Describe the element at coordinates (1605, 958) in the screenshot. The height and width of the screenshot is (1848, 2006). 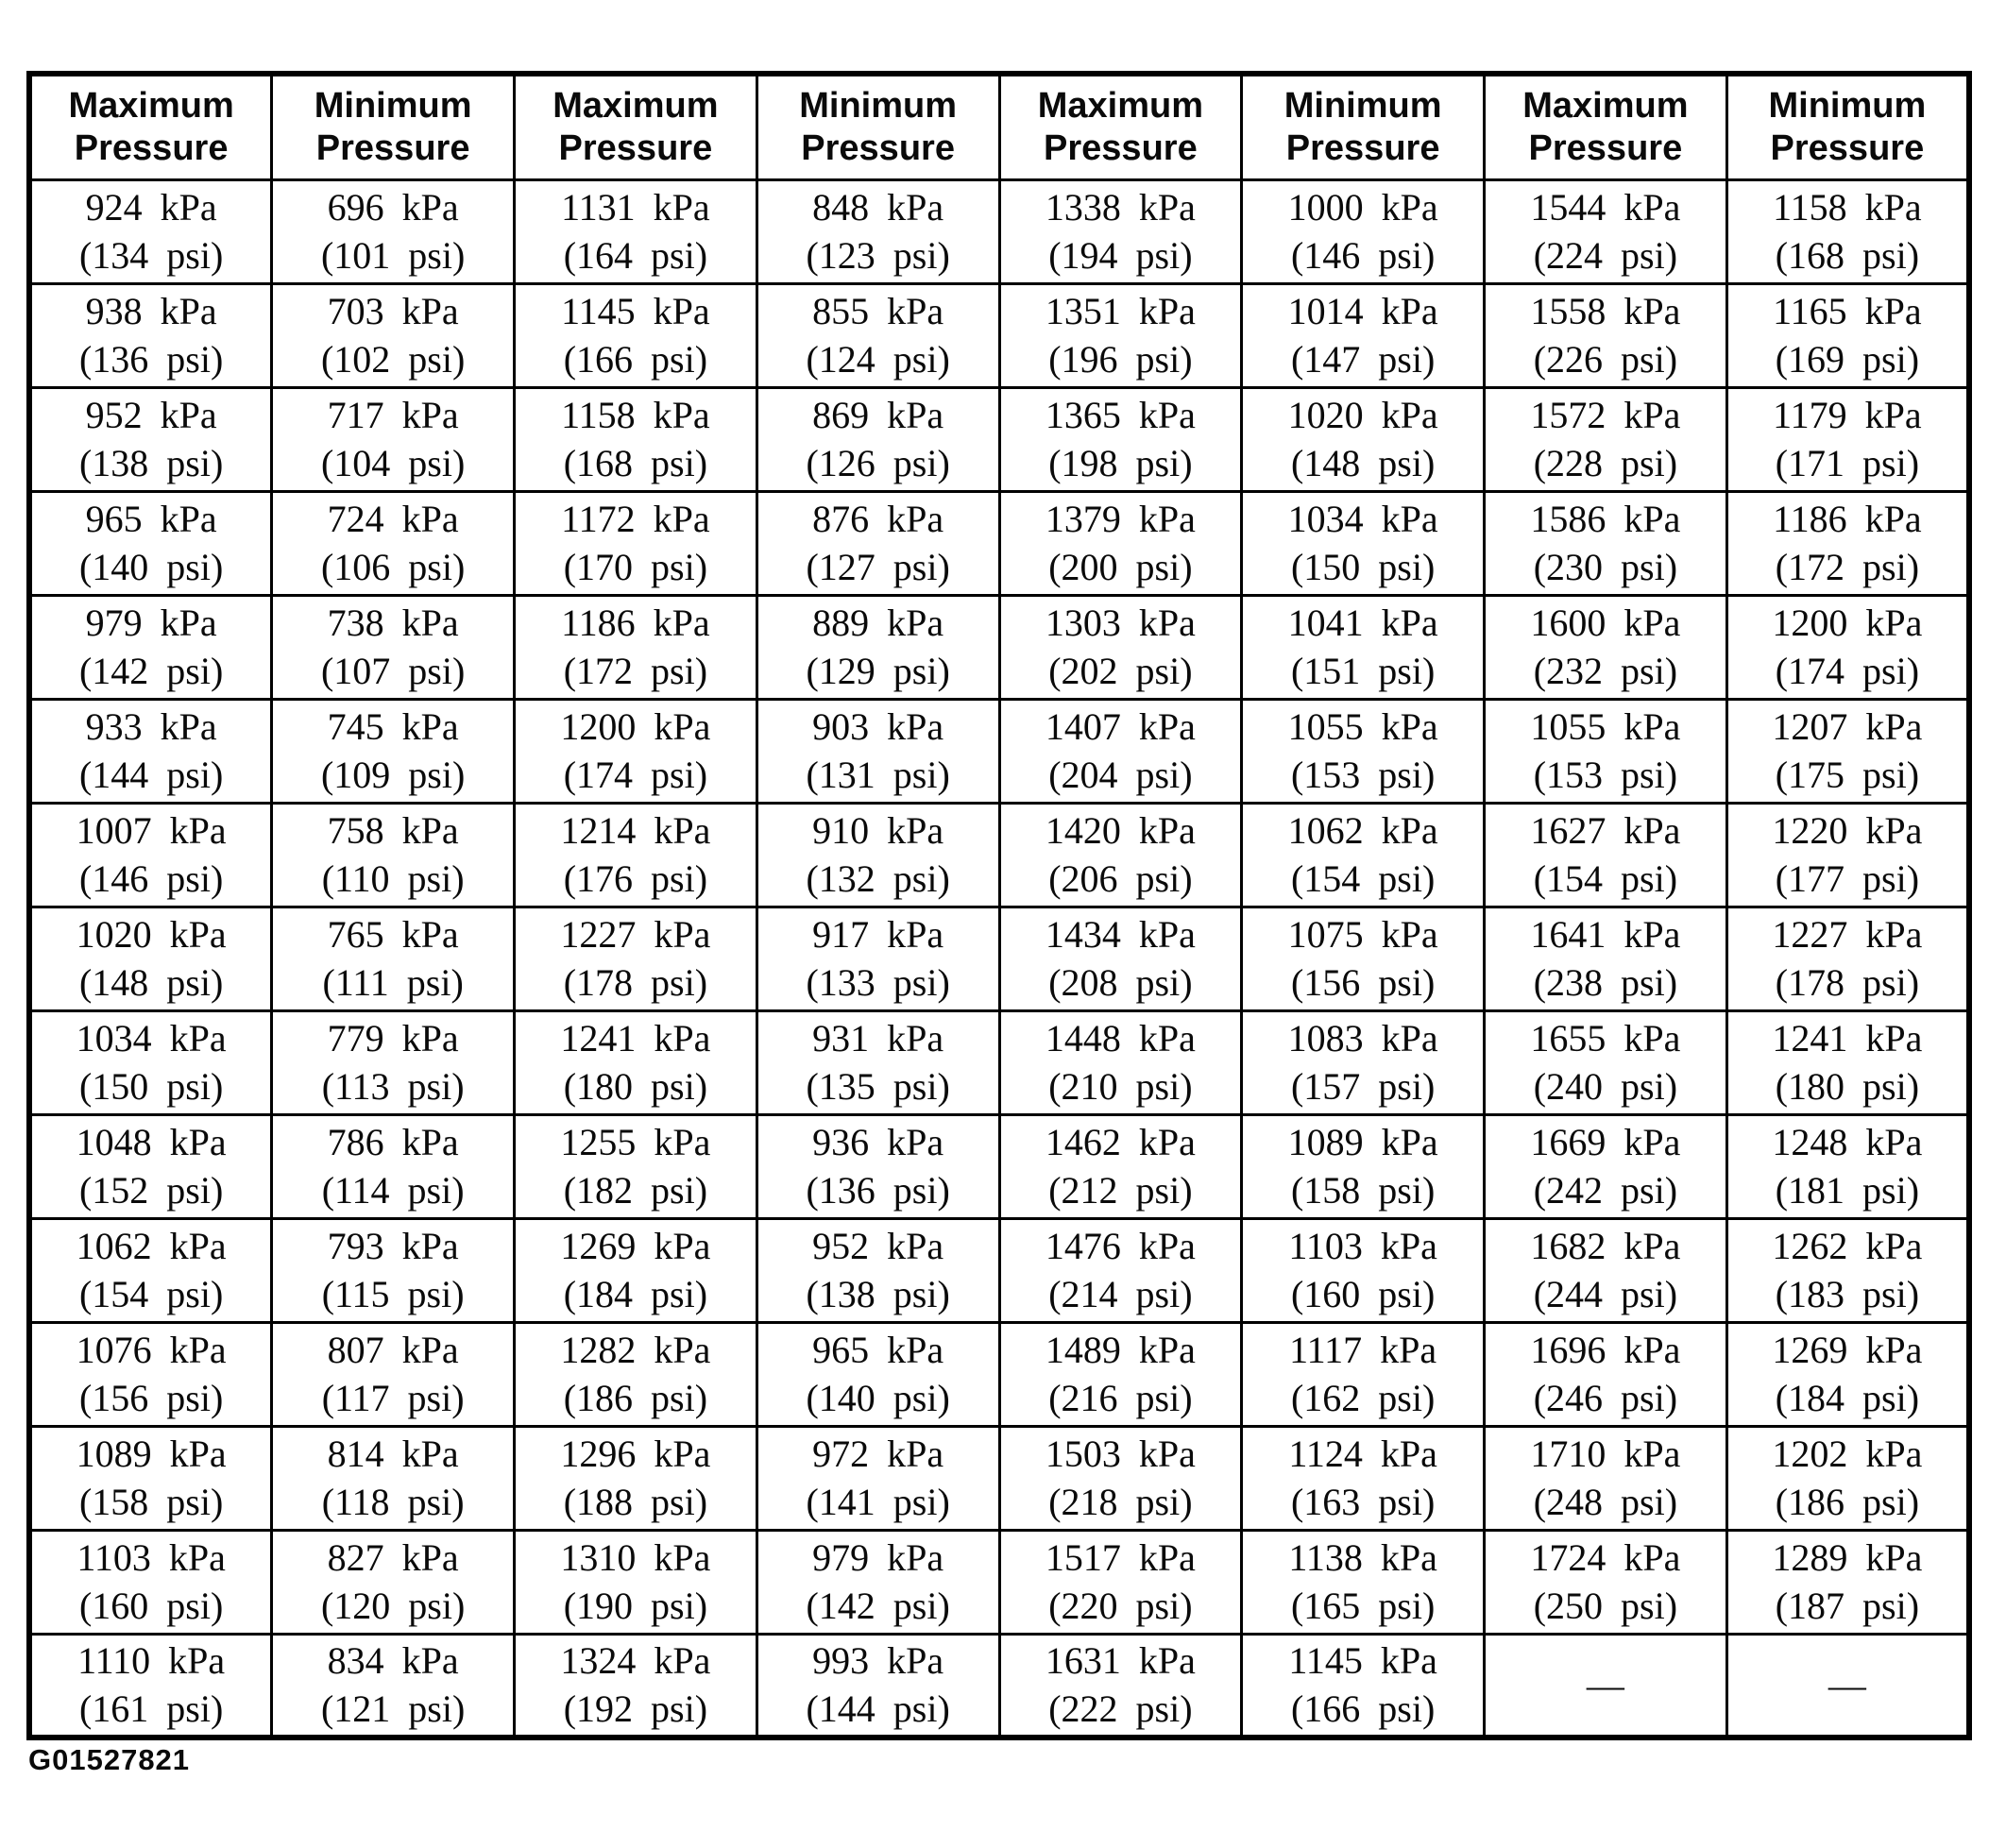
I see `pressure-cell: 1641 kPa (238 psi)` at that location.